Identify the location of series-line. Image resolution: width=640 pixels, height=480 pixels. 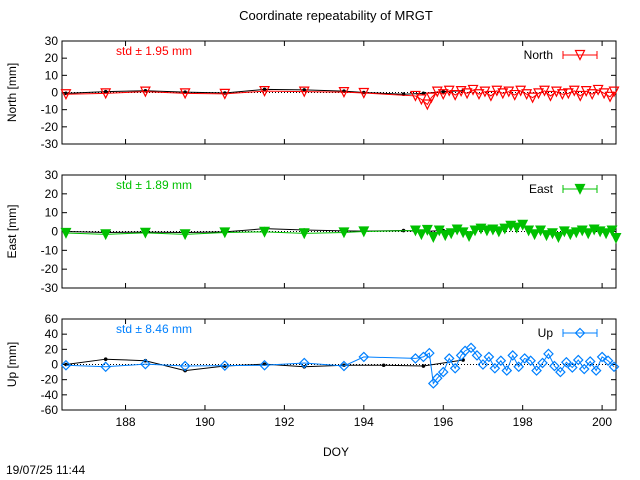
(340, 97).